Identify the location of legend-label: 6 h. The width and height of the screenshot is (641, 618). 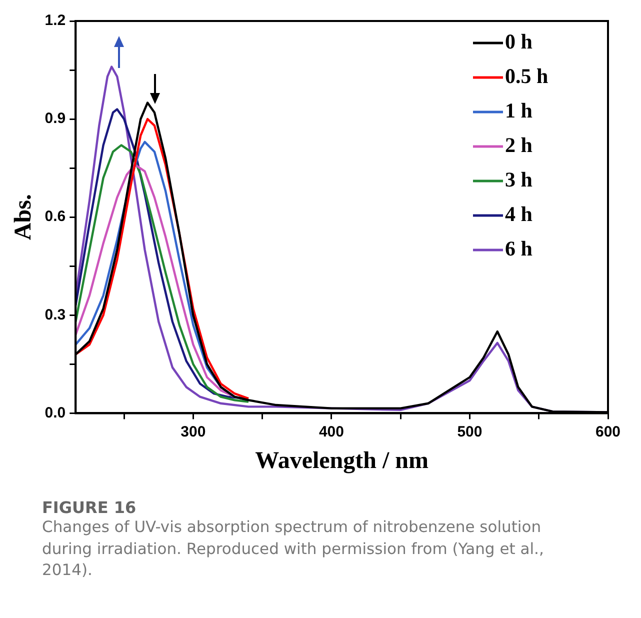
(519, 248).